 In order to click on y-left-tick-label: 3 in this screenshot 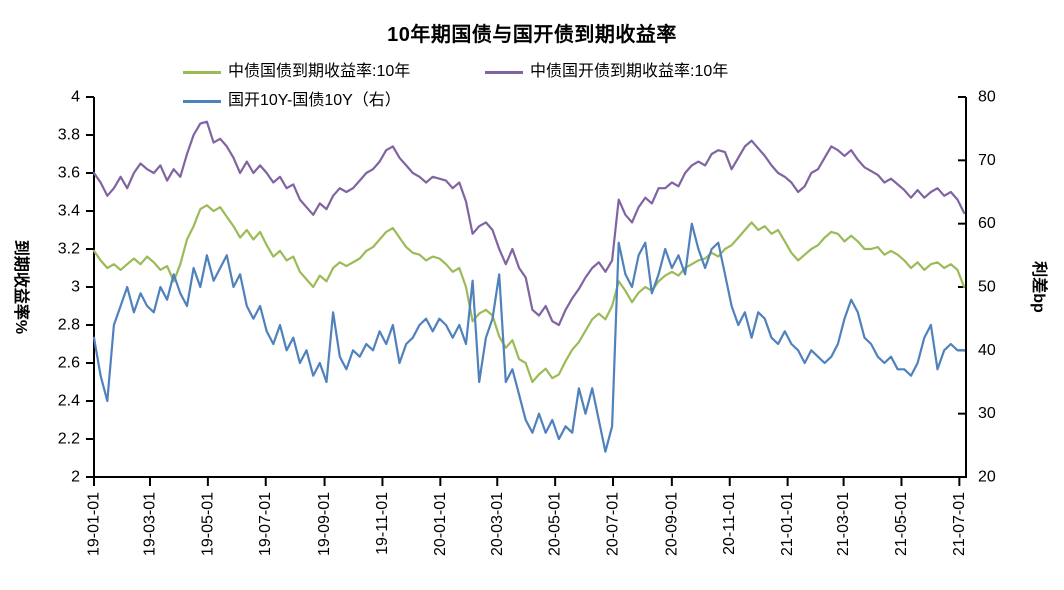, I will do `click(75, 287)`.